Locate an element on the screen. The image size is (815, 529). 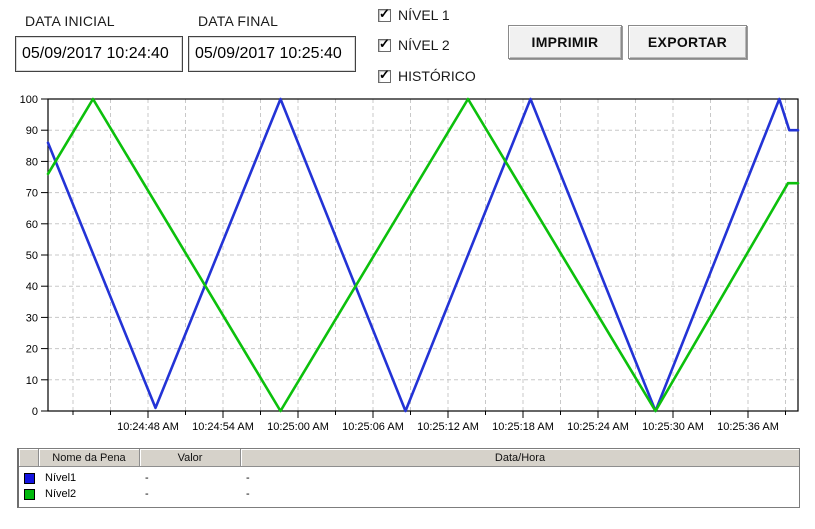
checkbox-nivel-1-box: ✓ is located at coordinates (384, 13).